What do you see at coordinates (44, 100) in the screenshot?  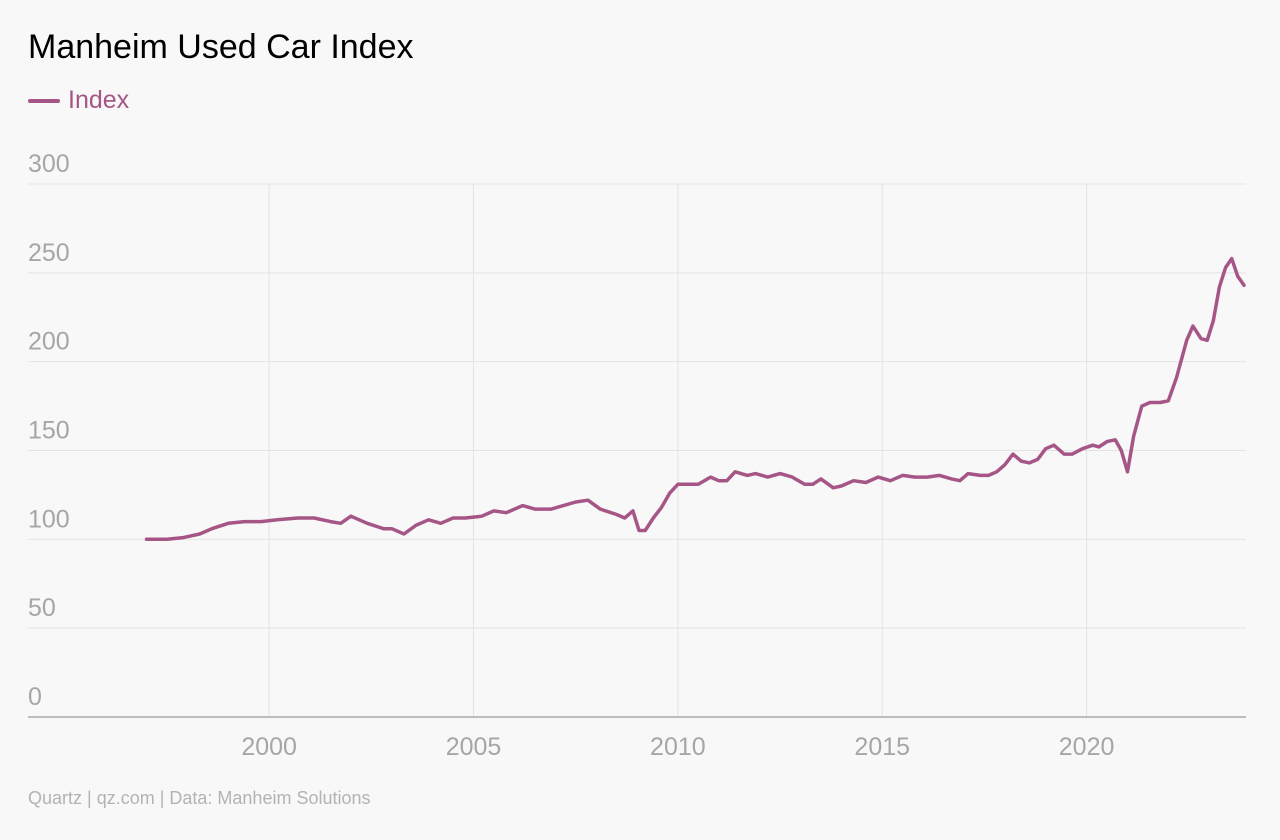 I see `legend-swatch` at bounding box center [44, 100].